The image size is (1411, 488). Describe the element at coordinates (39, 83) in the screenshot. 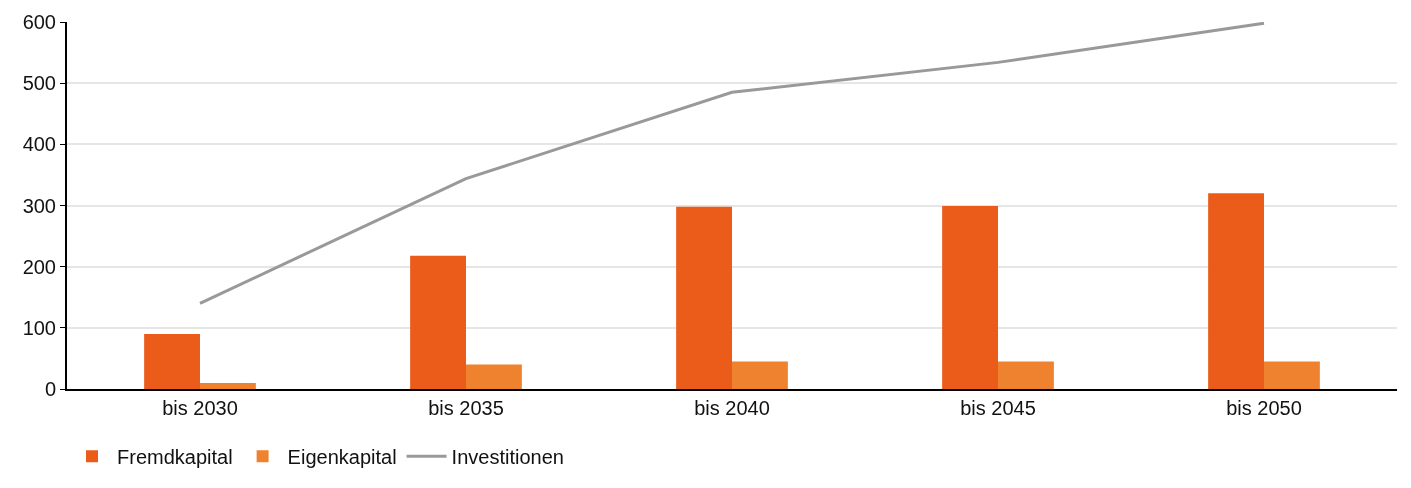

I see `y-tick-label: 500` at that location.